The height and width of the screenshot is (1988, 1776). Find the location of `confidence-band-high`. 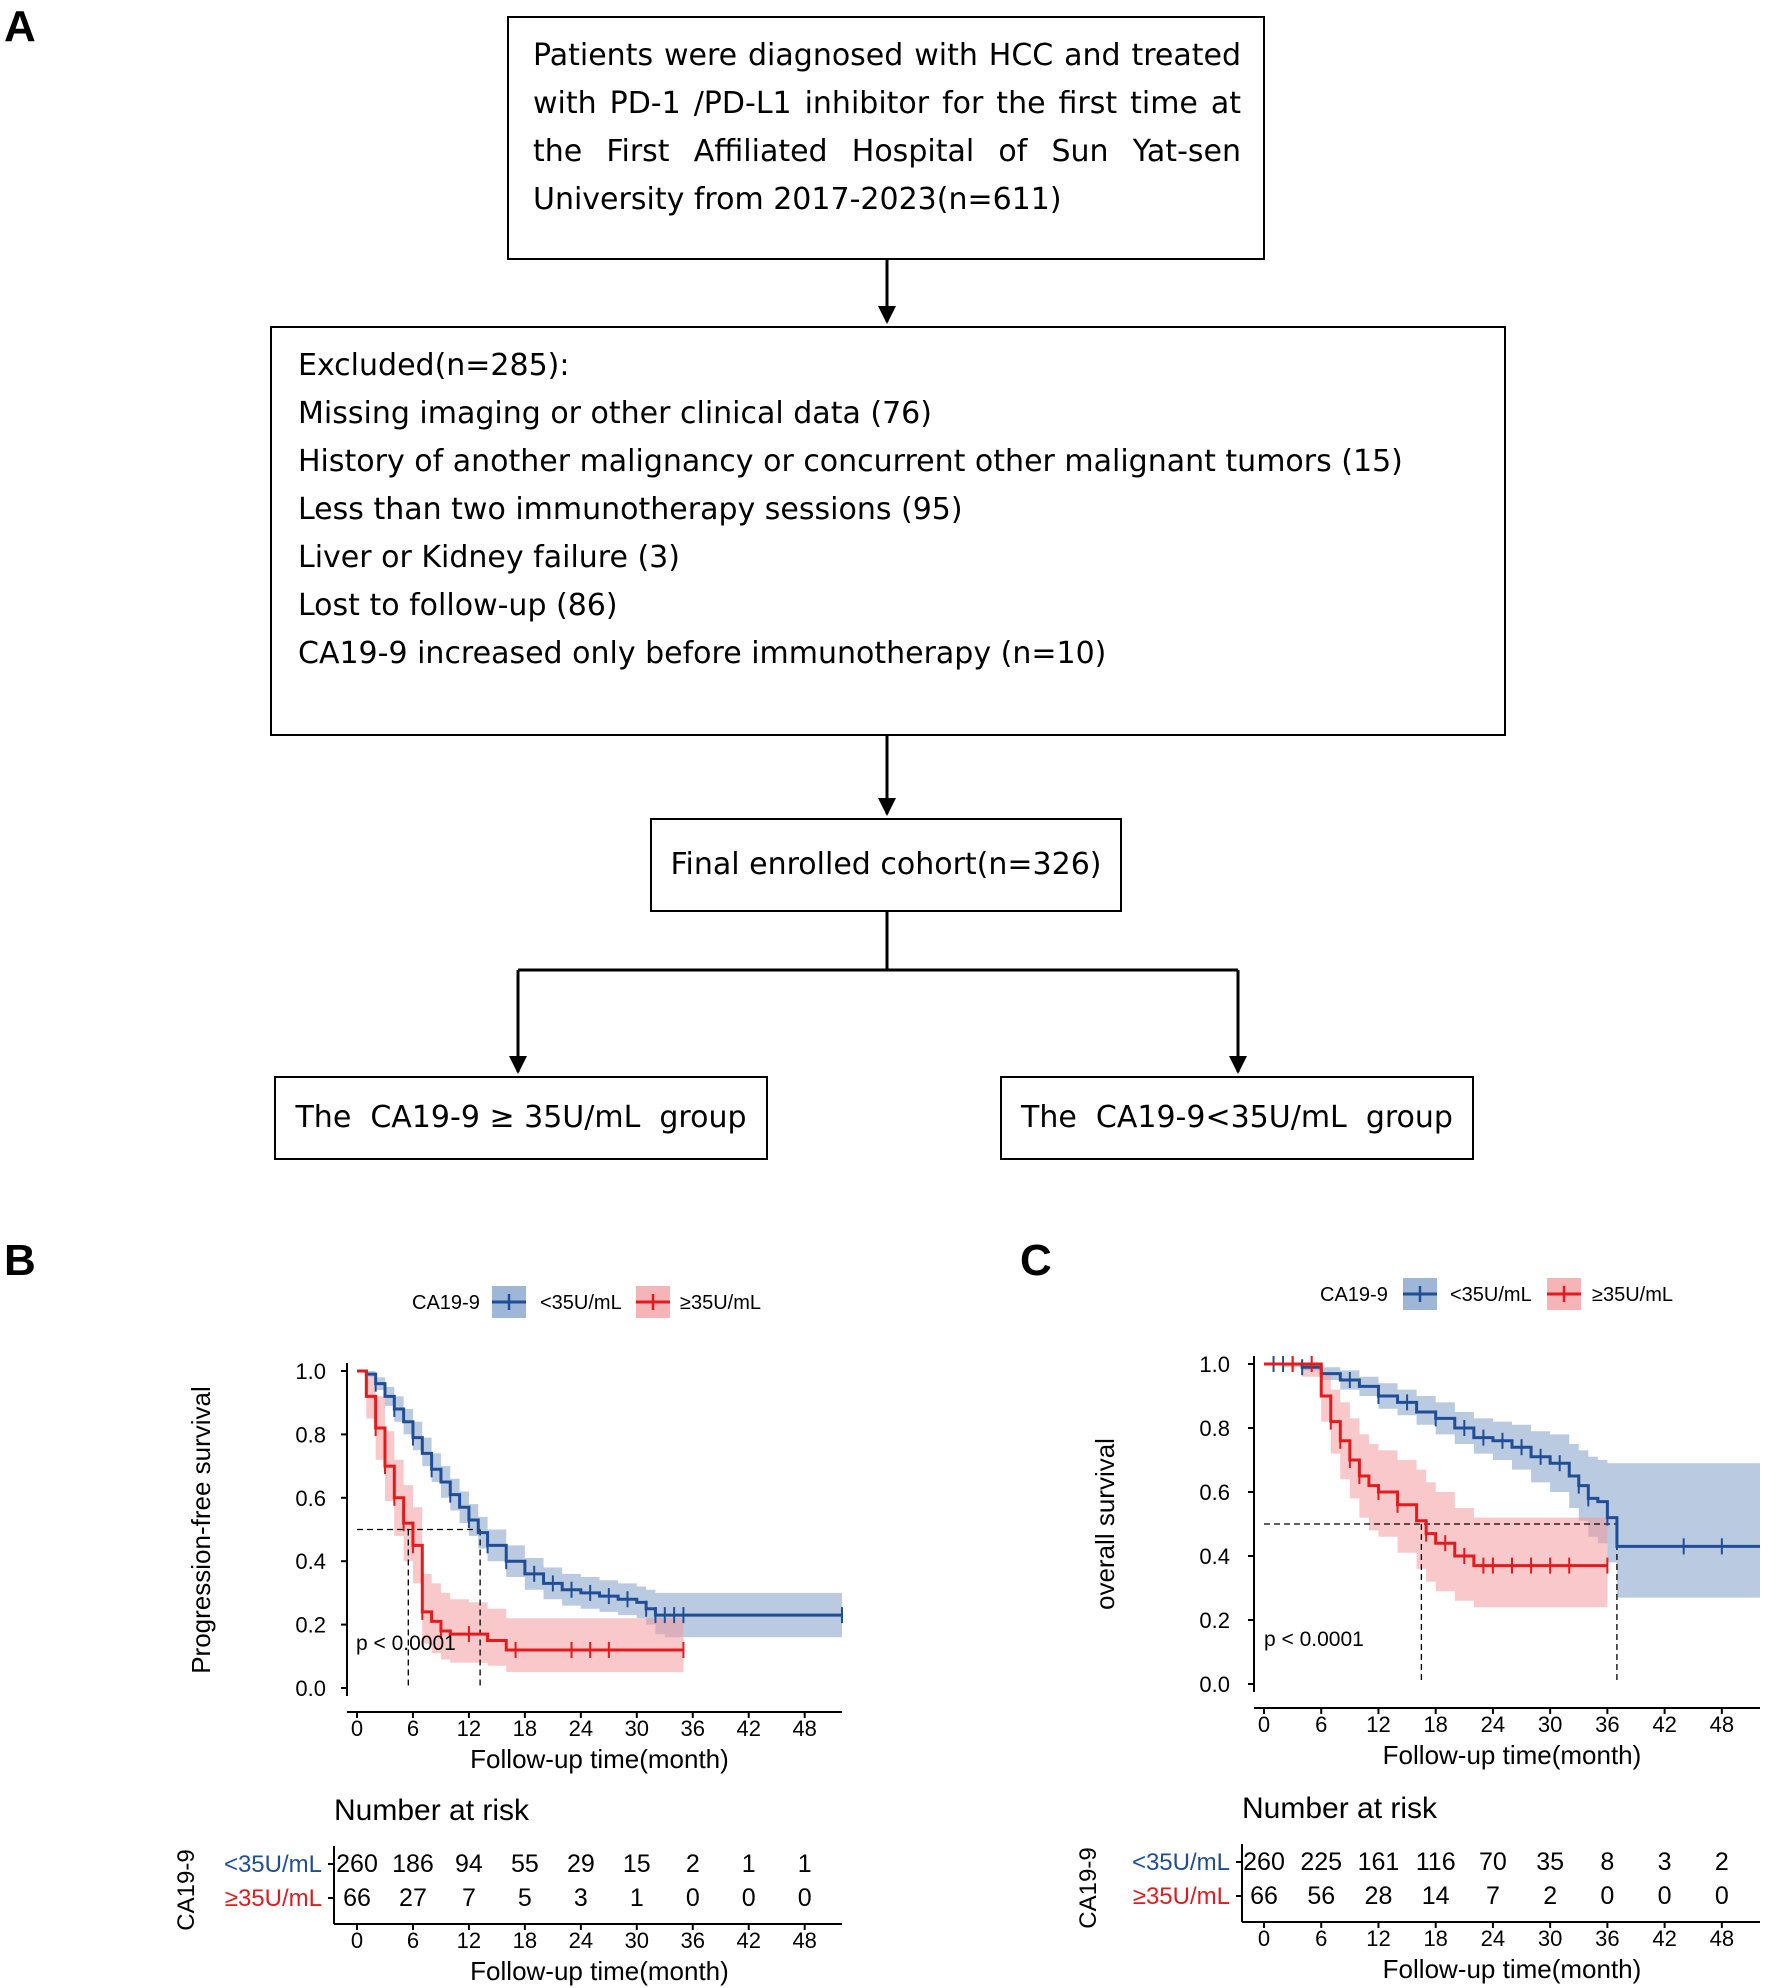

confidence-band-high is located at coordinates (520, 1522).